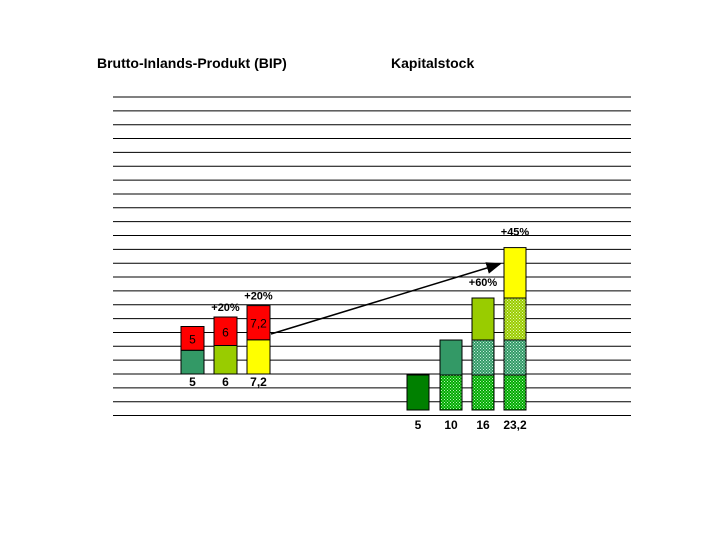  Describe the element at coordinates (515, 425) in the screenshot. I see `kapital-category-label: 23,2` at that location.